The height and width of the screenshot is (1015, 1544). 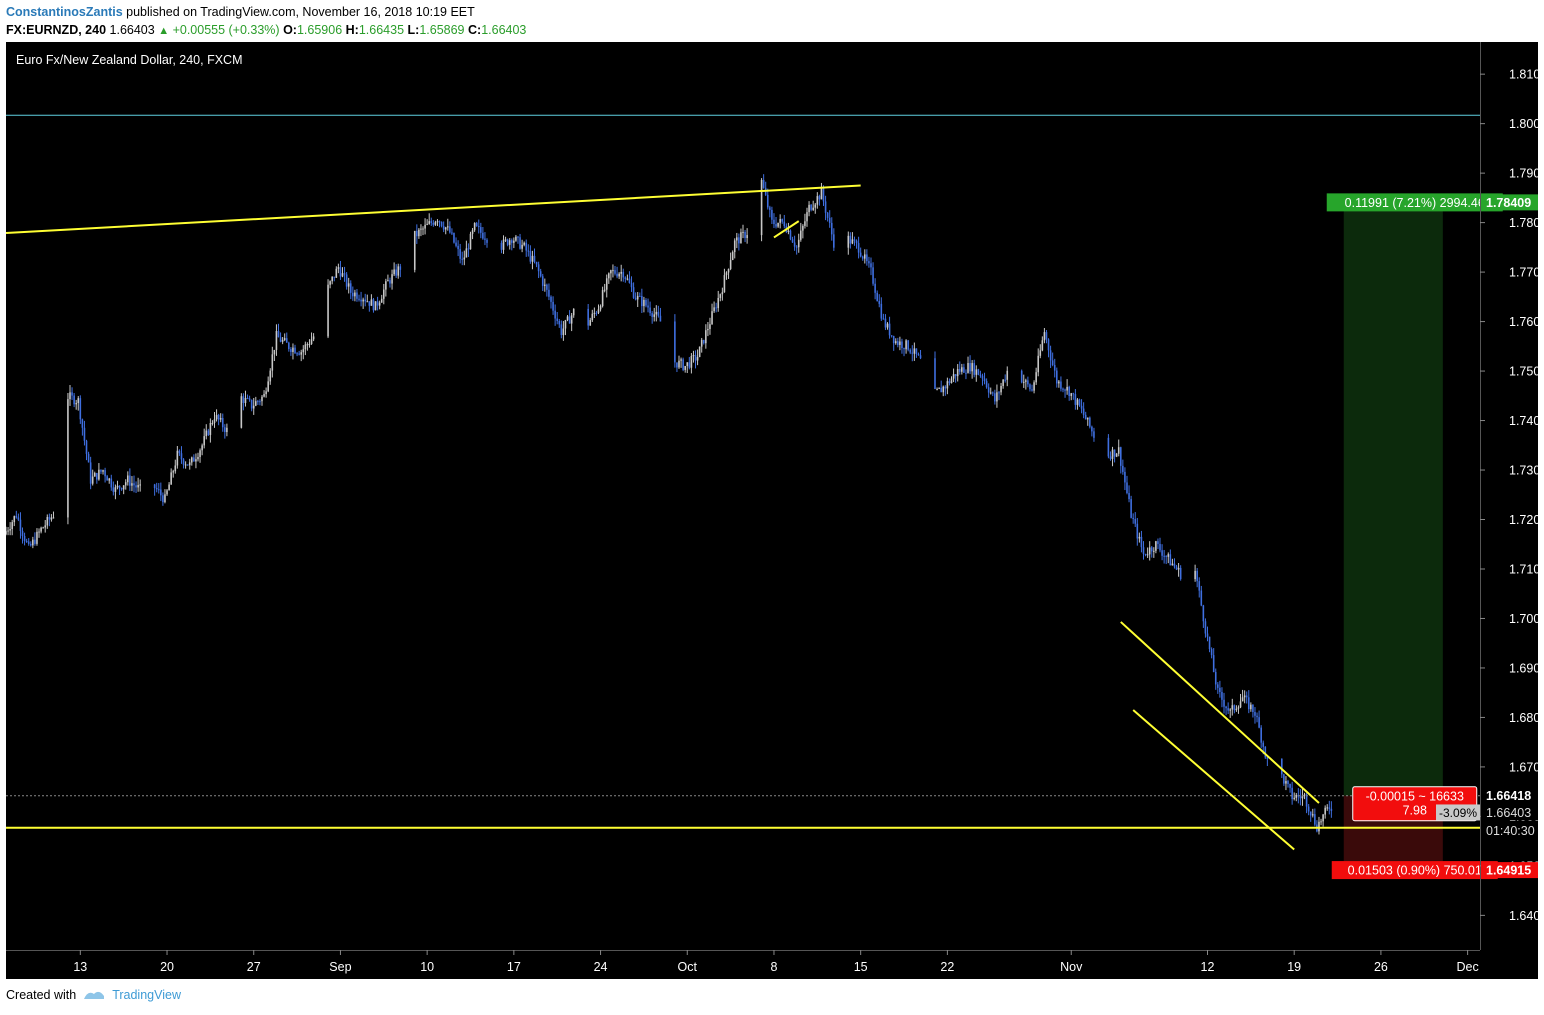 What do you see at coordinates (1508, 813) in the screenshot?
I see `last-price-tag: 1.66403` at bounding box center [1508, 813].